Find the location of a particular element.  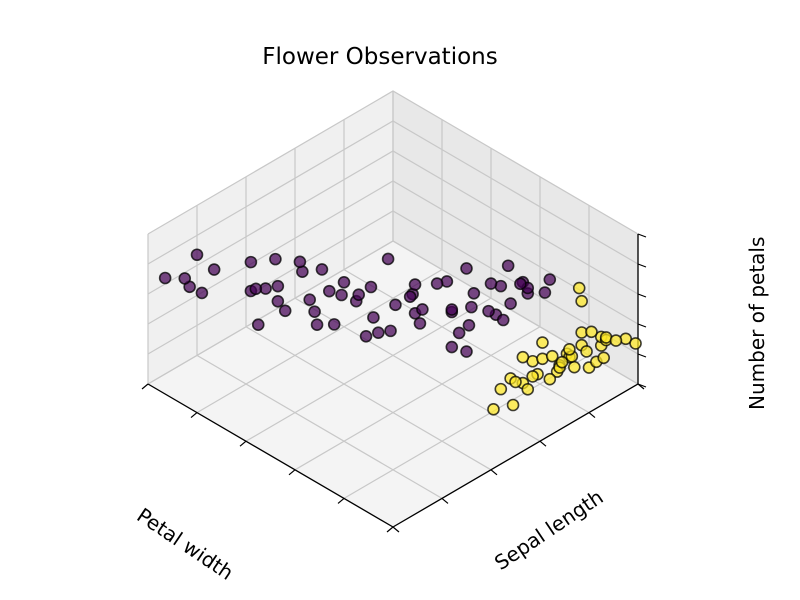

gridline-z is located at coordinates (393, 162).